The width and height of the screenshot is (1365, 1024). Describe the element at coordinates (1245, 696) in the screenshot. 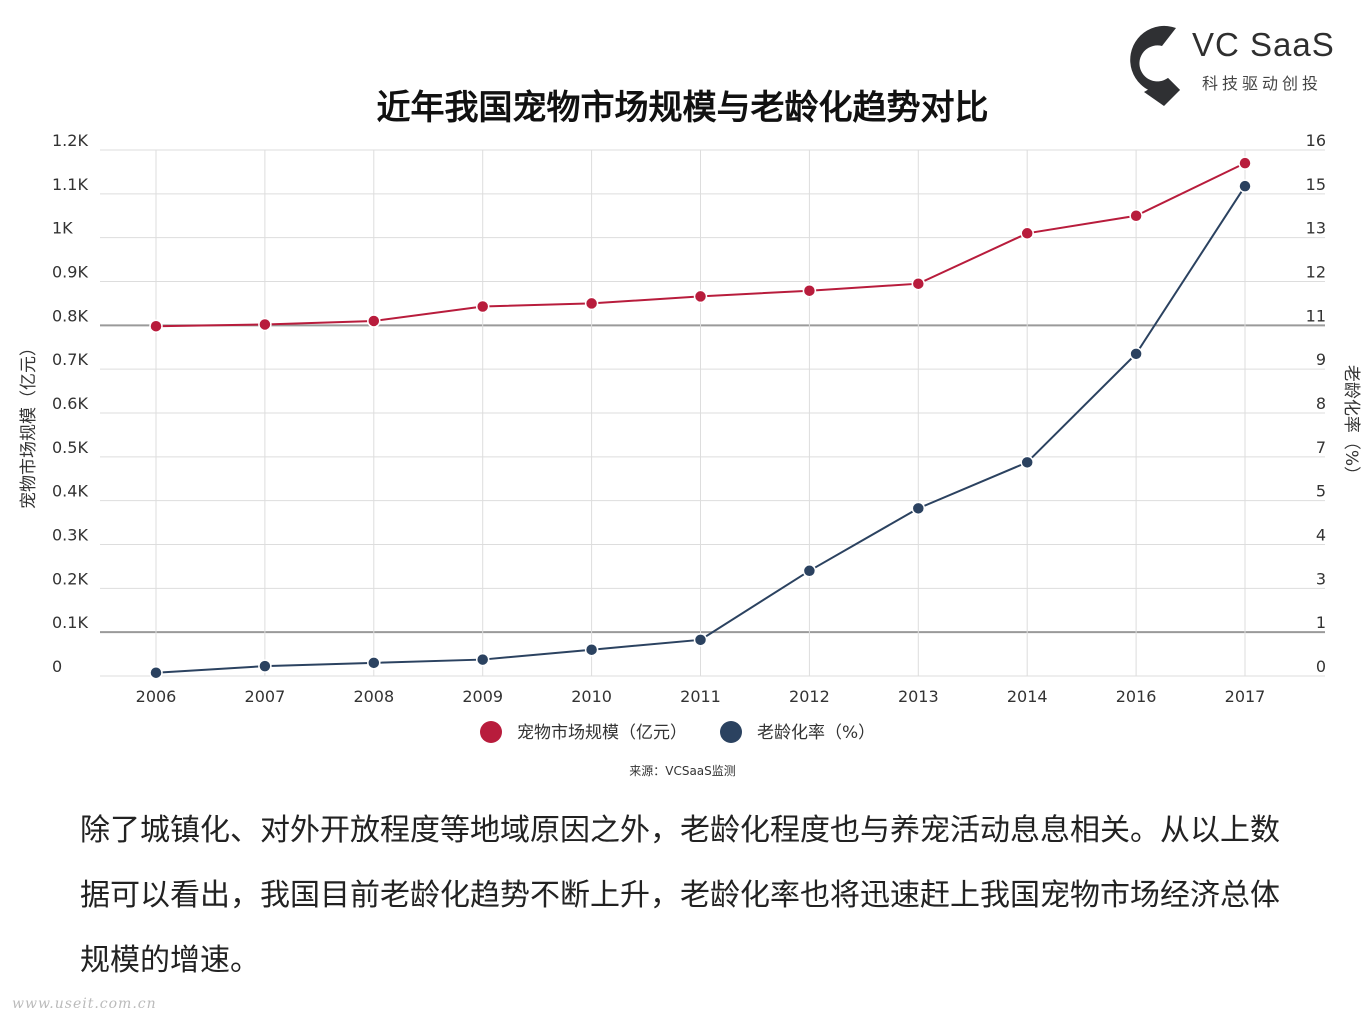

I see `x-tick-label: 2017` at that location.